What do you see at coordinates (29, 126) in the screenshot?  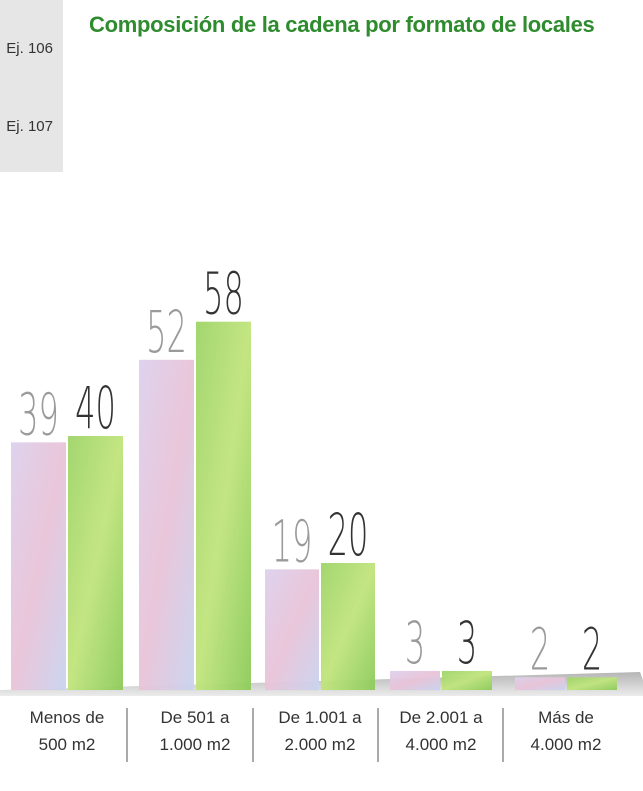 I see `exercise-link-107: Ej. 107` at bounding box center [29, 126].